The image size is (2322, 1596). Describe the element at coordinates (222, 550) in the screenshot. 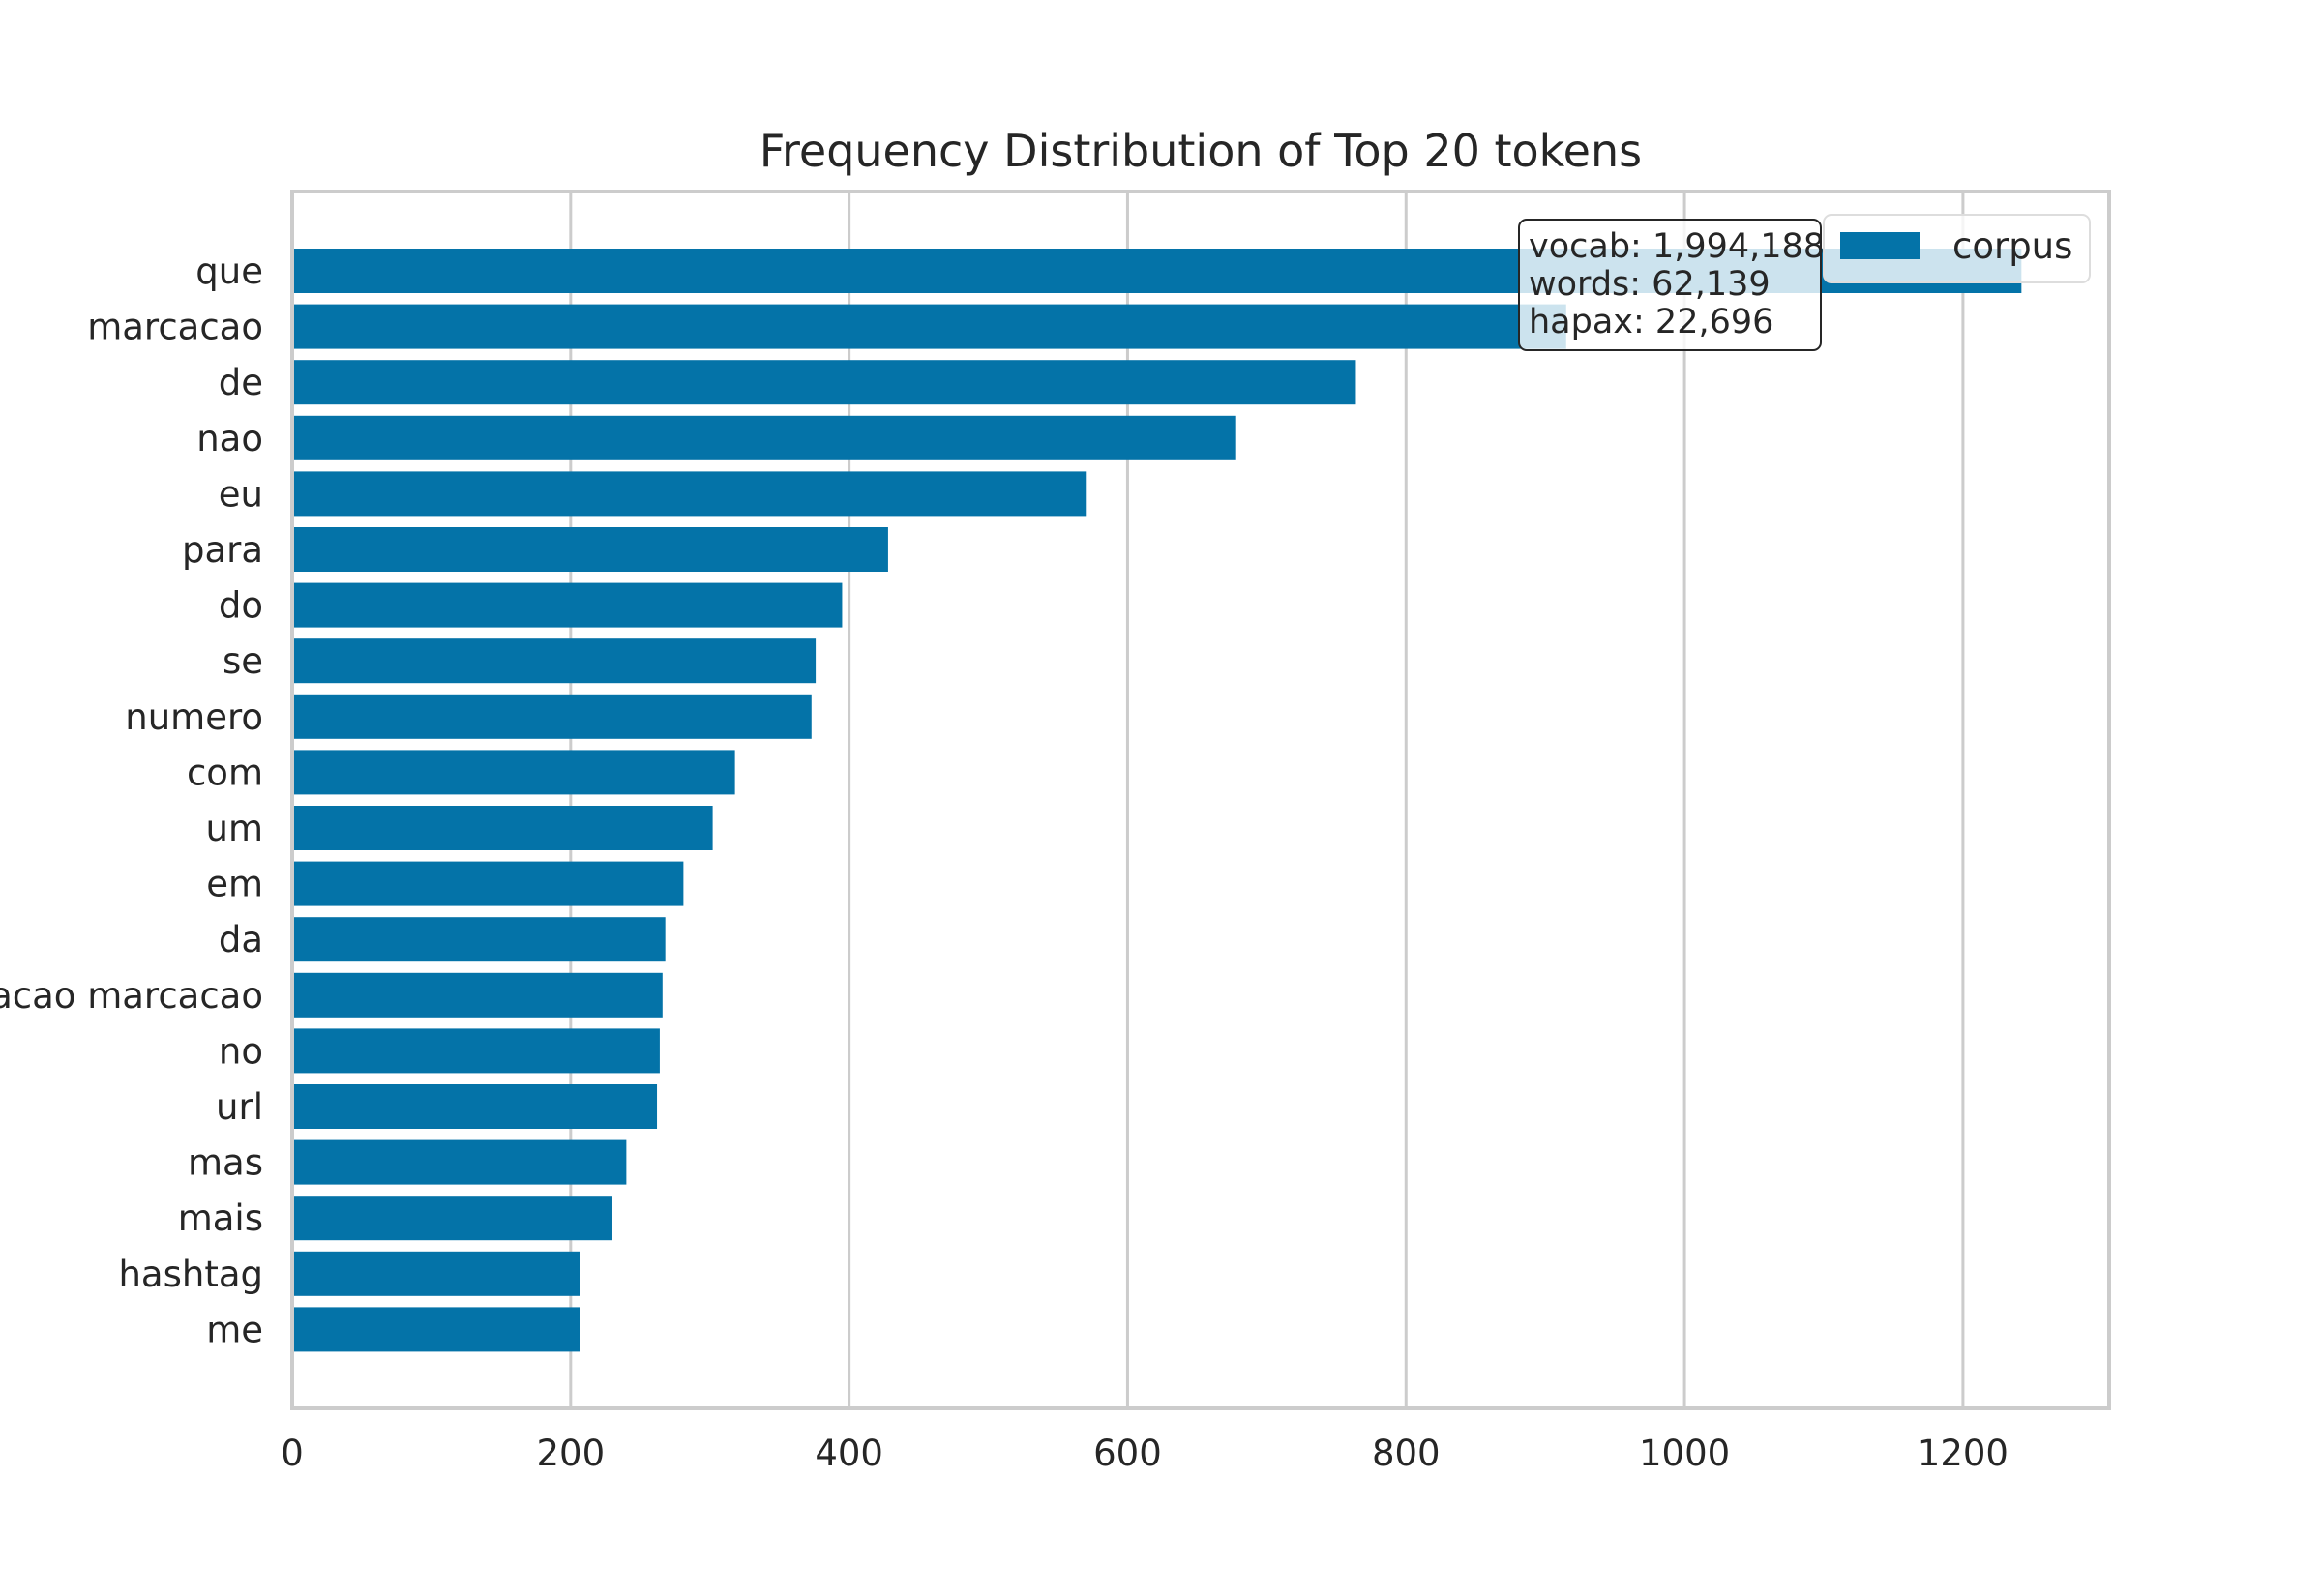

I see `category-label: para` at that location.